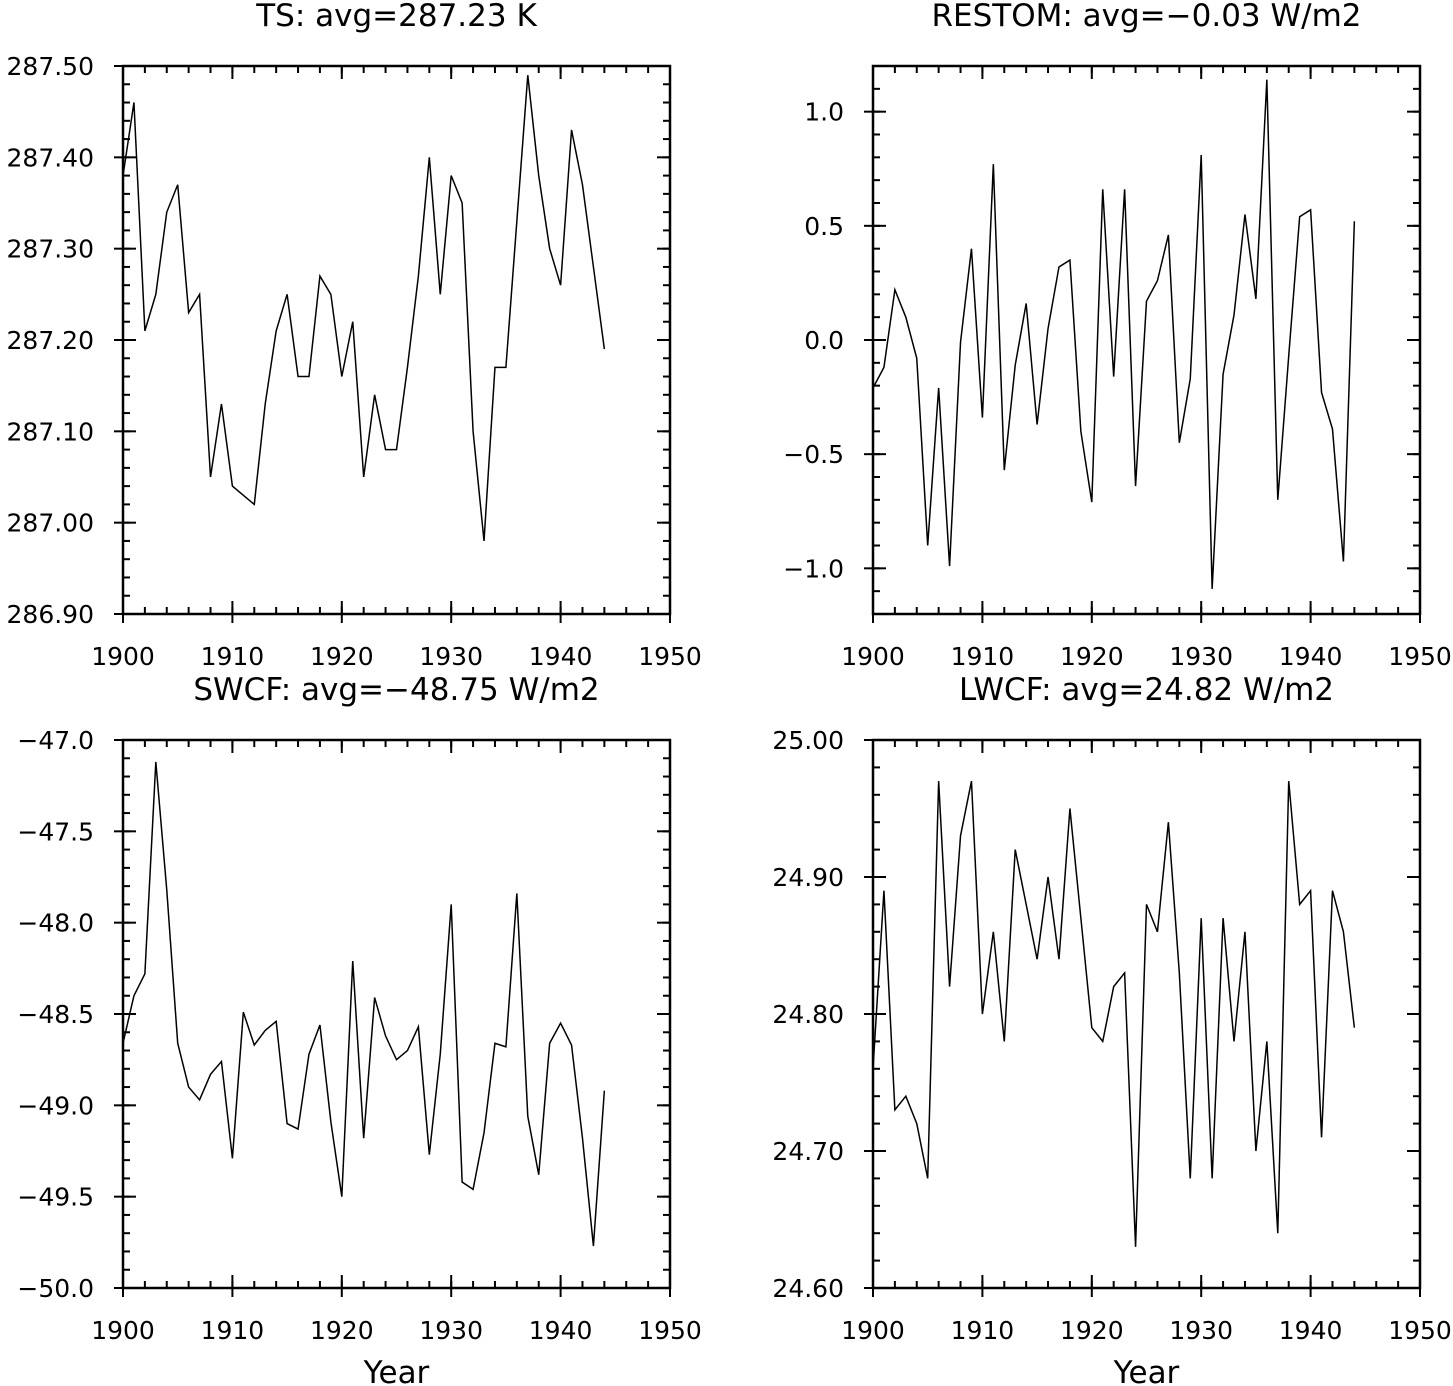 The width and height of the screenshot is (1453, 1386). What do you see at coordinates (808, 740) in the screenshot?
I see `y-tick-label: 25.00` at bounding box center [808, 740].